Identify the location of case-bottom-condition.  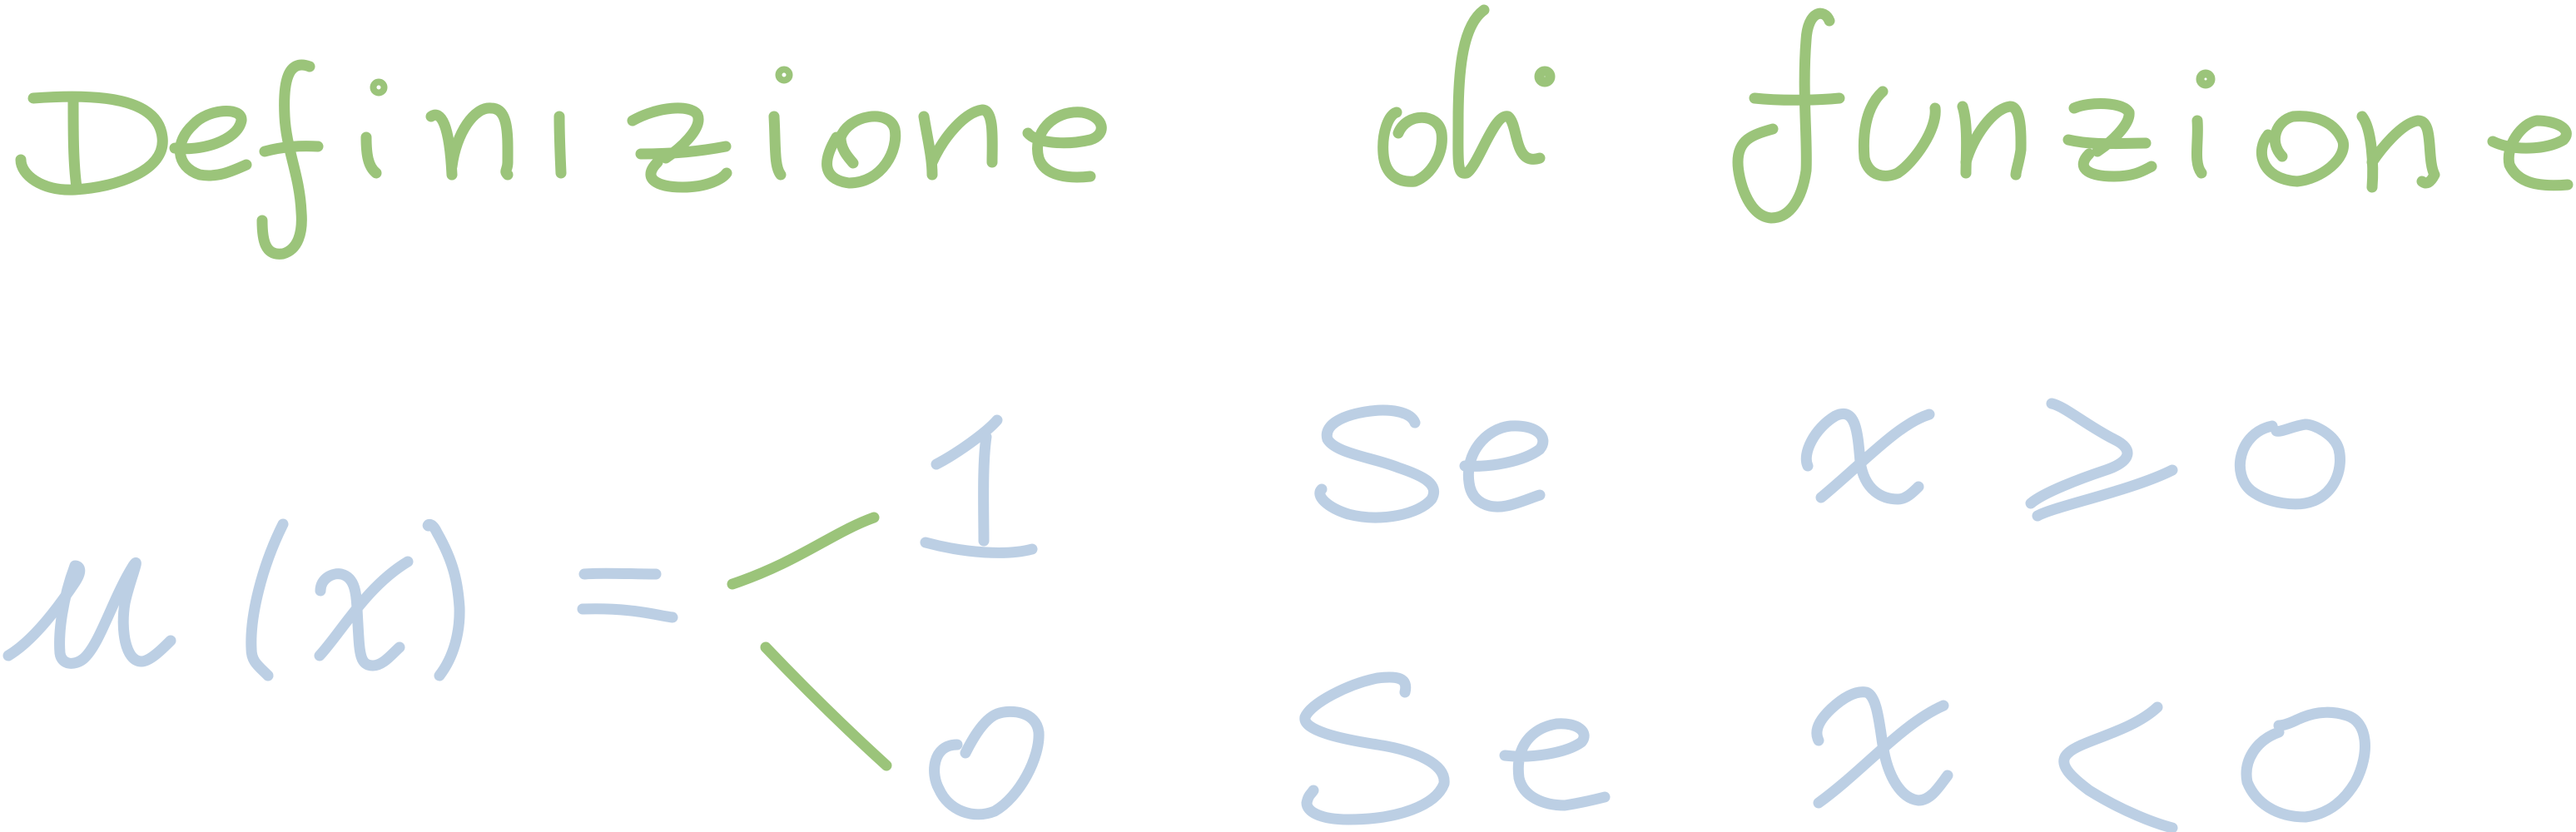
(2090, 759).